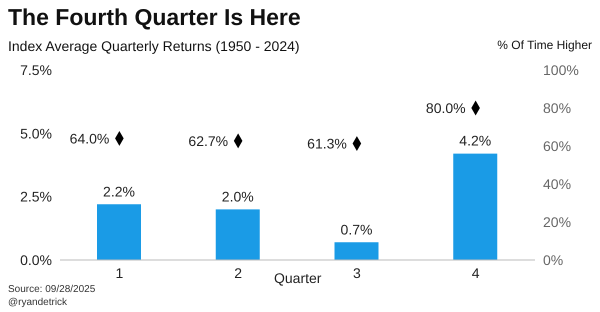 The width and height of the screenshot is (600, 312). I want to click on y2-tick-label: 100%, so click(561, 70).